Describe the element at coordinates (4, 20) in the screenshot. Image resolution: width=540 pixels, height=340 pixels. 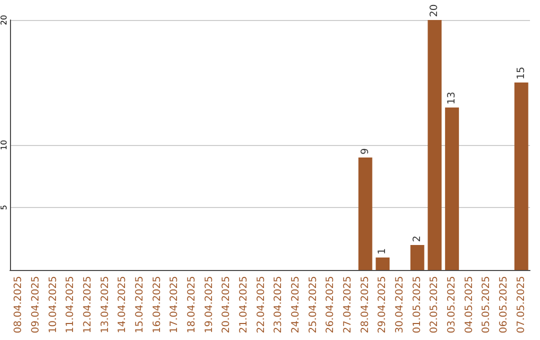
I see `y-tick-label: 20` at that location.